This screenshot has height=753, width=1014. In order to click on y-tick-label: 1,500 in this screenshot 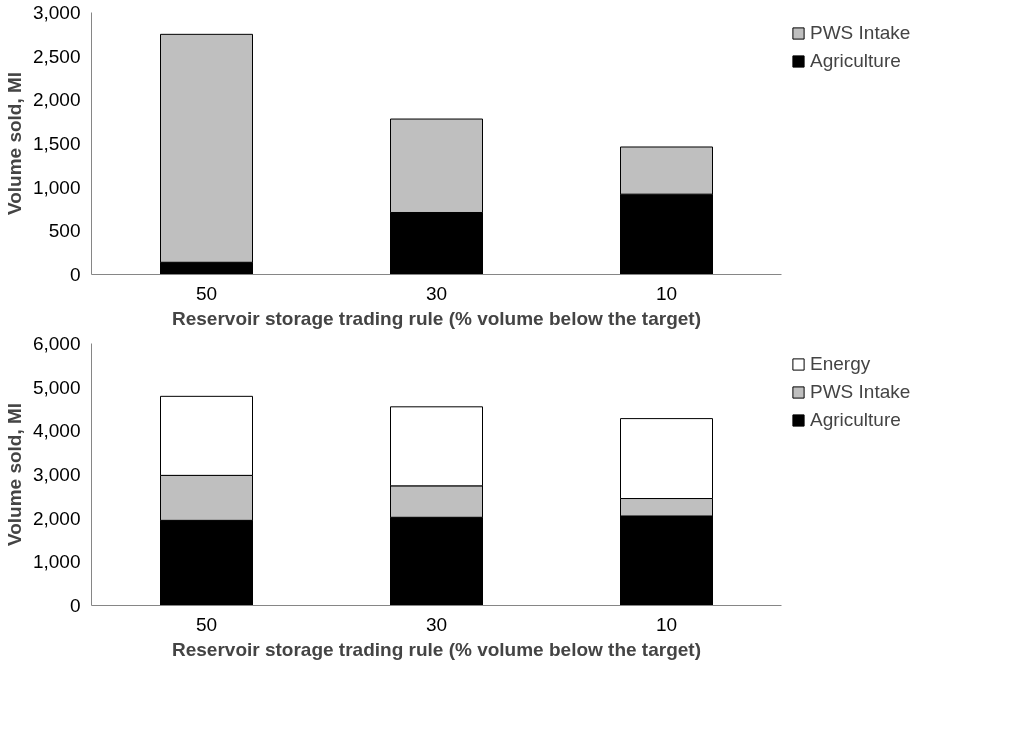, I will do `click(56, 143)`.